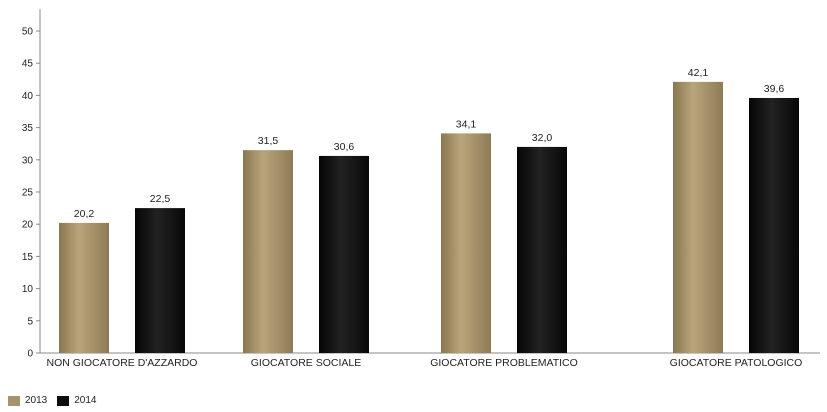 This screenshot has width=827, height=412. I want to click on category-label-2: GIOCATORE PROBLEMATICO, so click(504, 363).